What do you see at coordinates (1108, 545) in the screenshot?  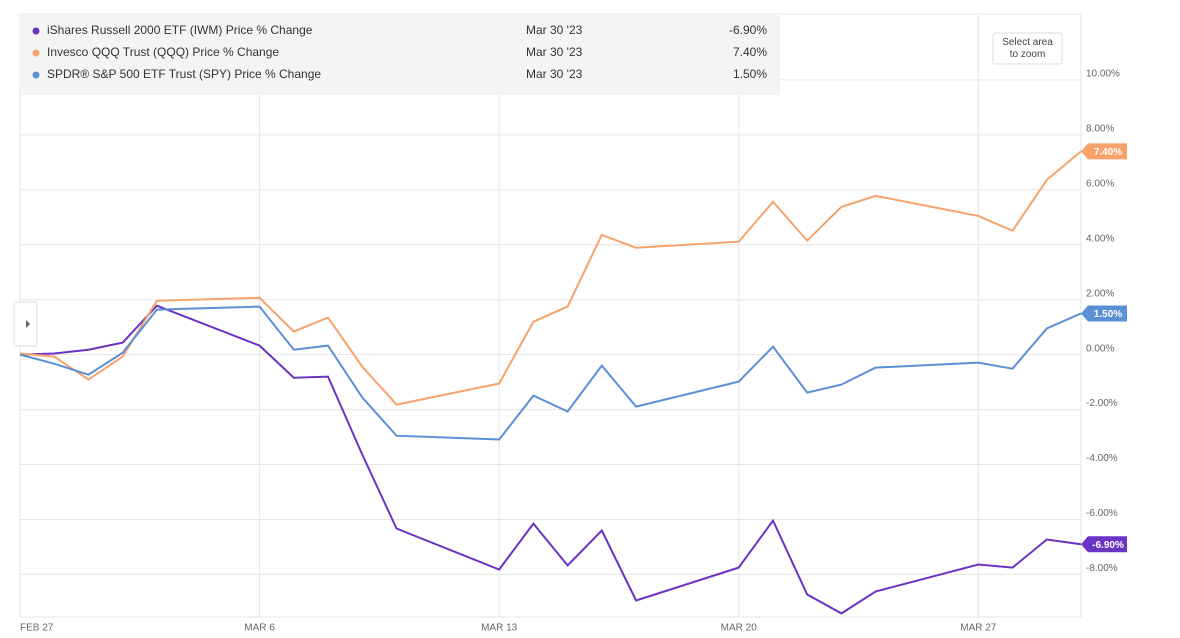 I see `end-tag-label: -6.90%` at bounding box center [1108, 545].